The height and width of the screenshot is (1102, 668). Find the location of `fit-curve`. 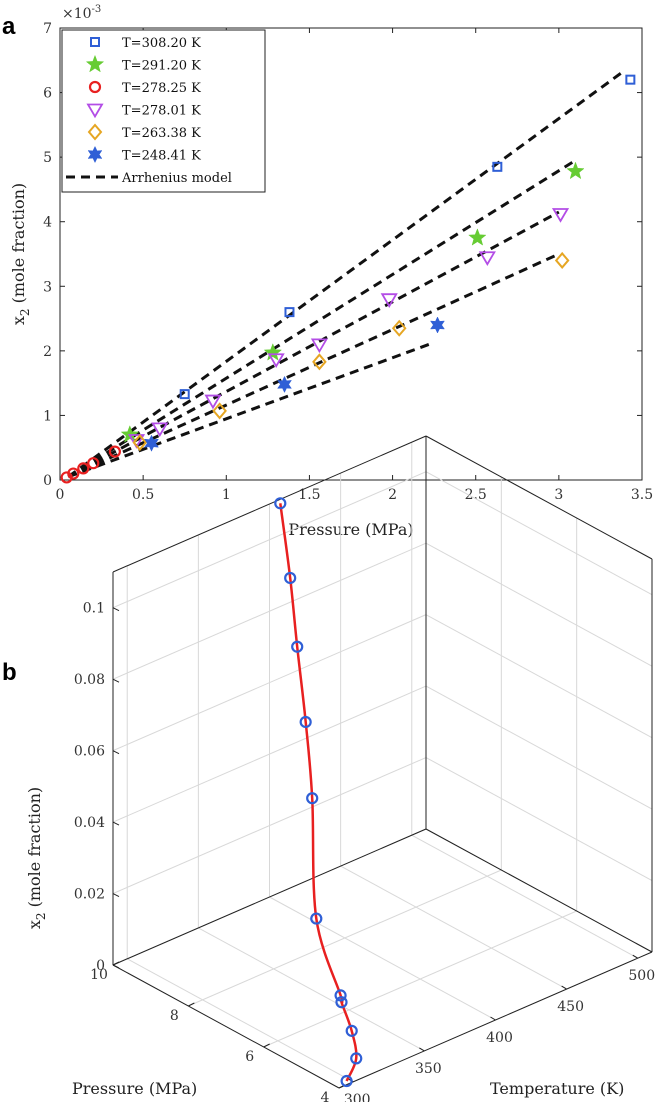

fit-curve is located at coordinates (318, 792).